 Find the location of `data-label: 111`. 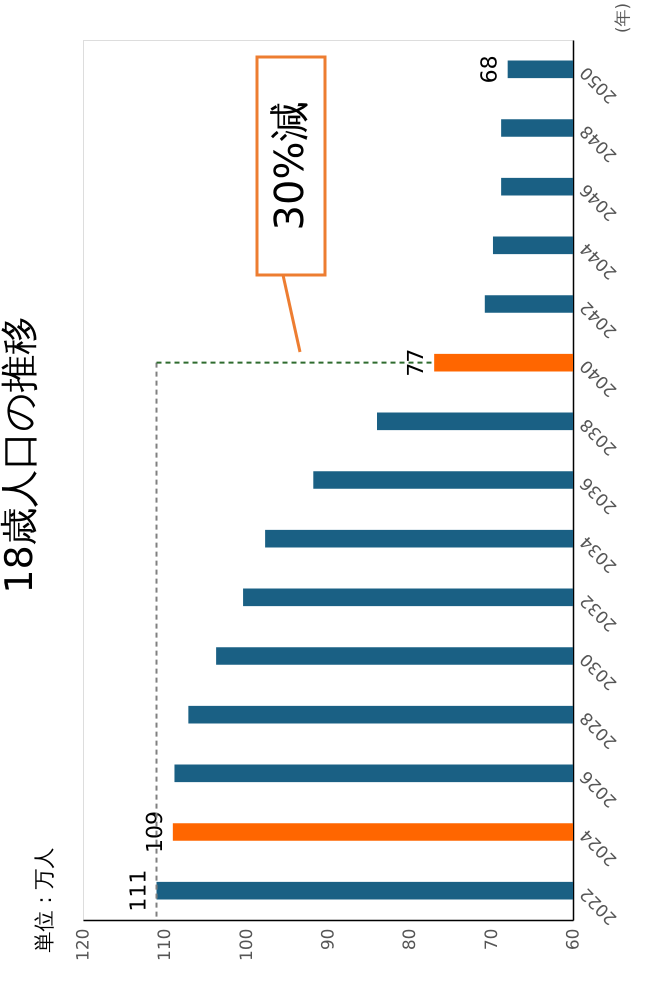

data-label: 111 is located at coordinates (139, 891).